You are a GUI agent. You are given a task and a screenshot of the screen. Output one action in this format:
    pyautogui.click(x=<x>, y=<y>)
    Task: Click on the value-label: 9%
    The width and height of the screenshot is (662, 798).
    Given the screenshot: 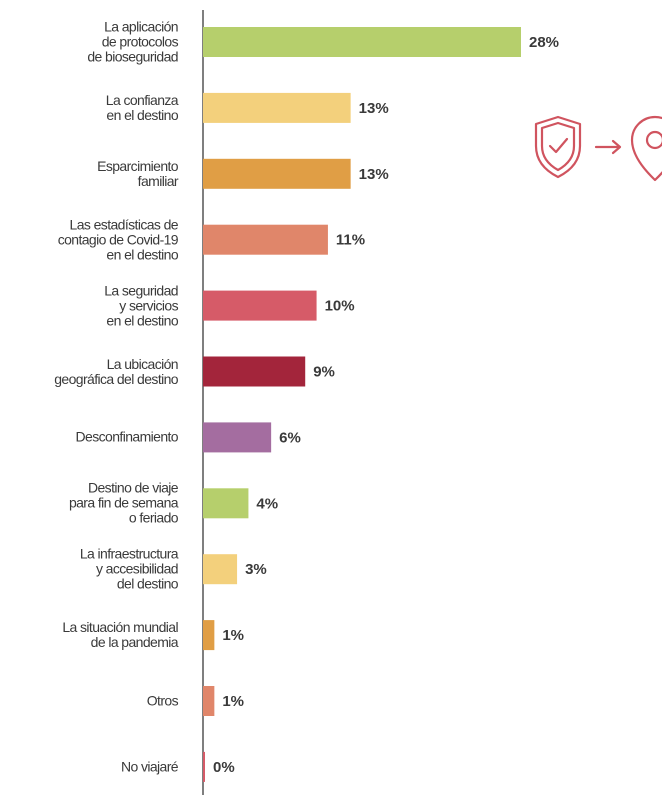 What is the action you would take?
    pyautogui.click(x=324, y=371)
    